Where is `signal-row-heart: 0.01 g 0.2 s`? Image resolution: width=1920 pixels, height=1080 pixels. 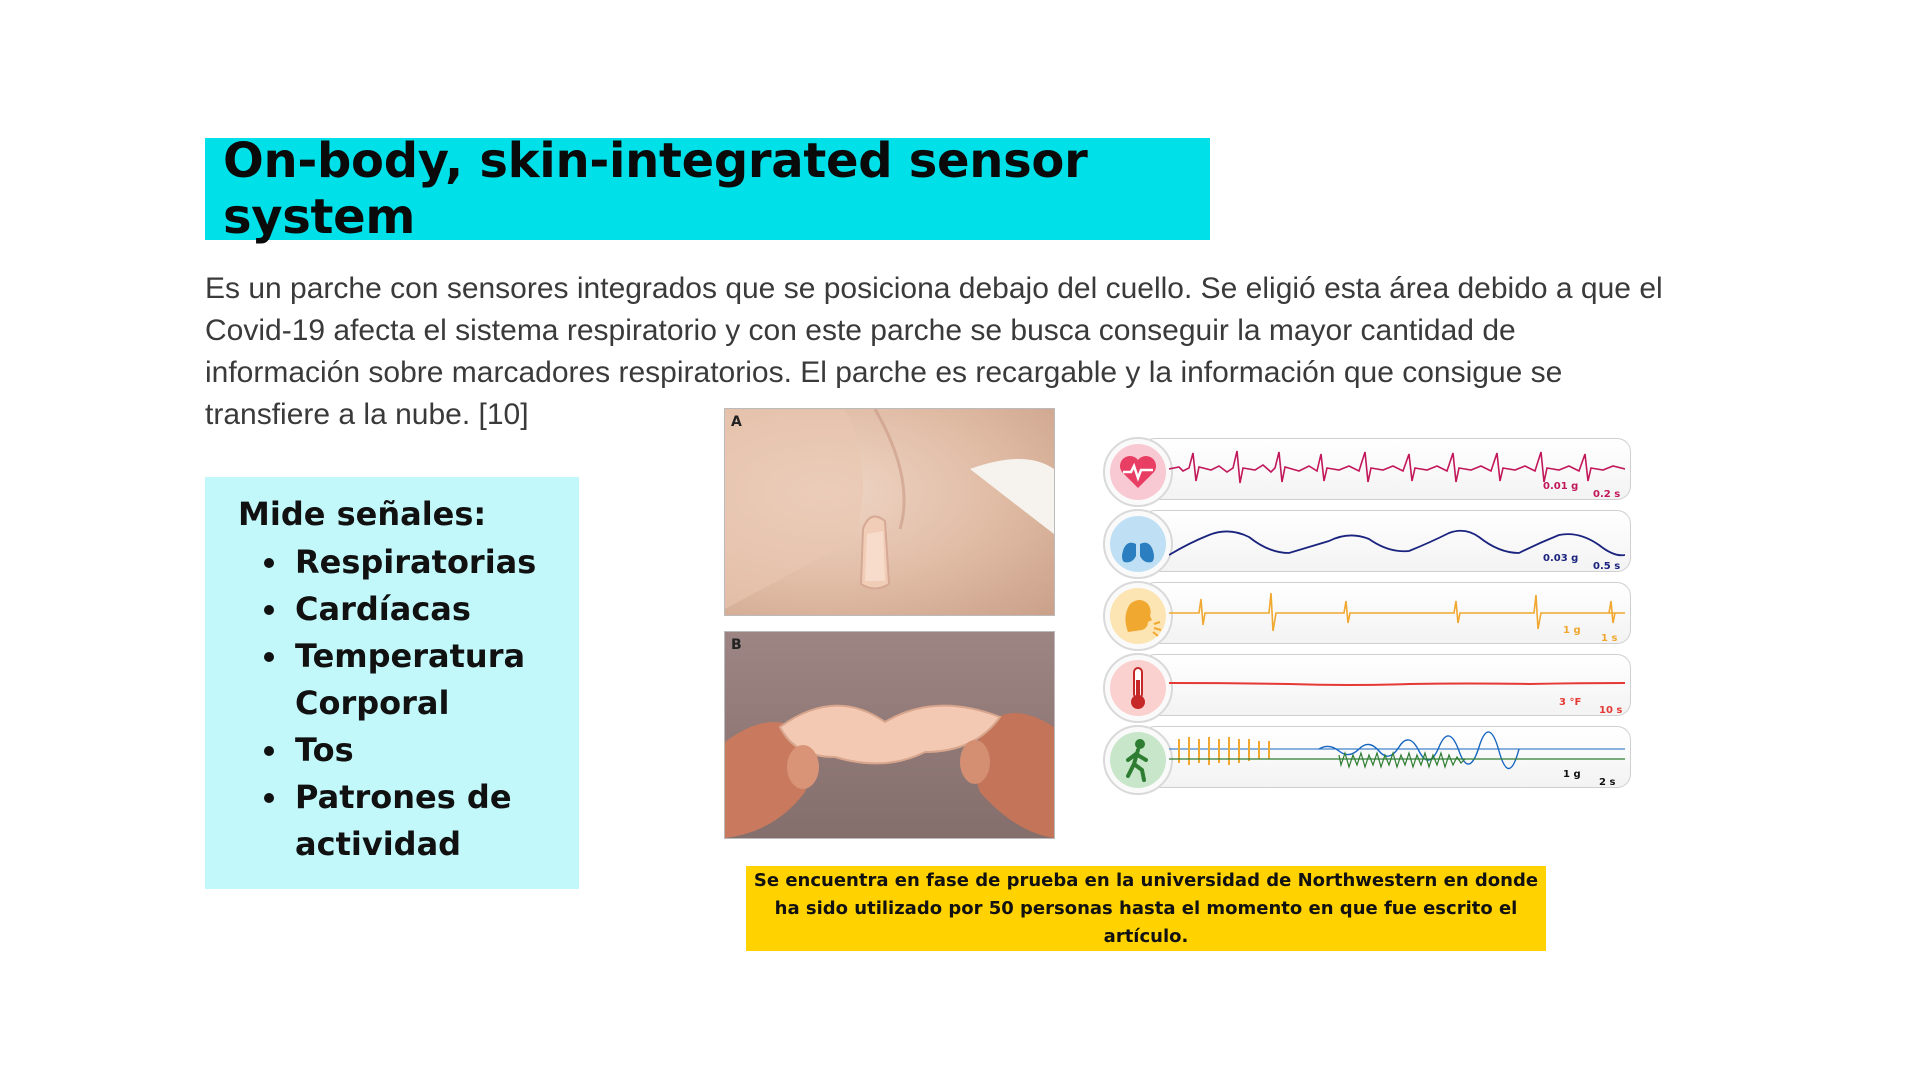
signal-row-heart: 0.01 g 0.2 s is located at coordinates (1366, 472).